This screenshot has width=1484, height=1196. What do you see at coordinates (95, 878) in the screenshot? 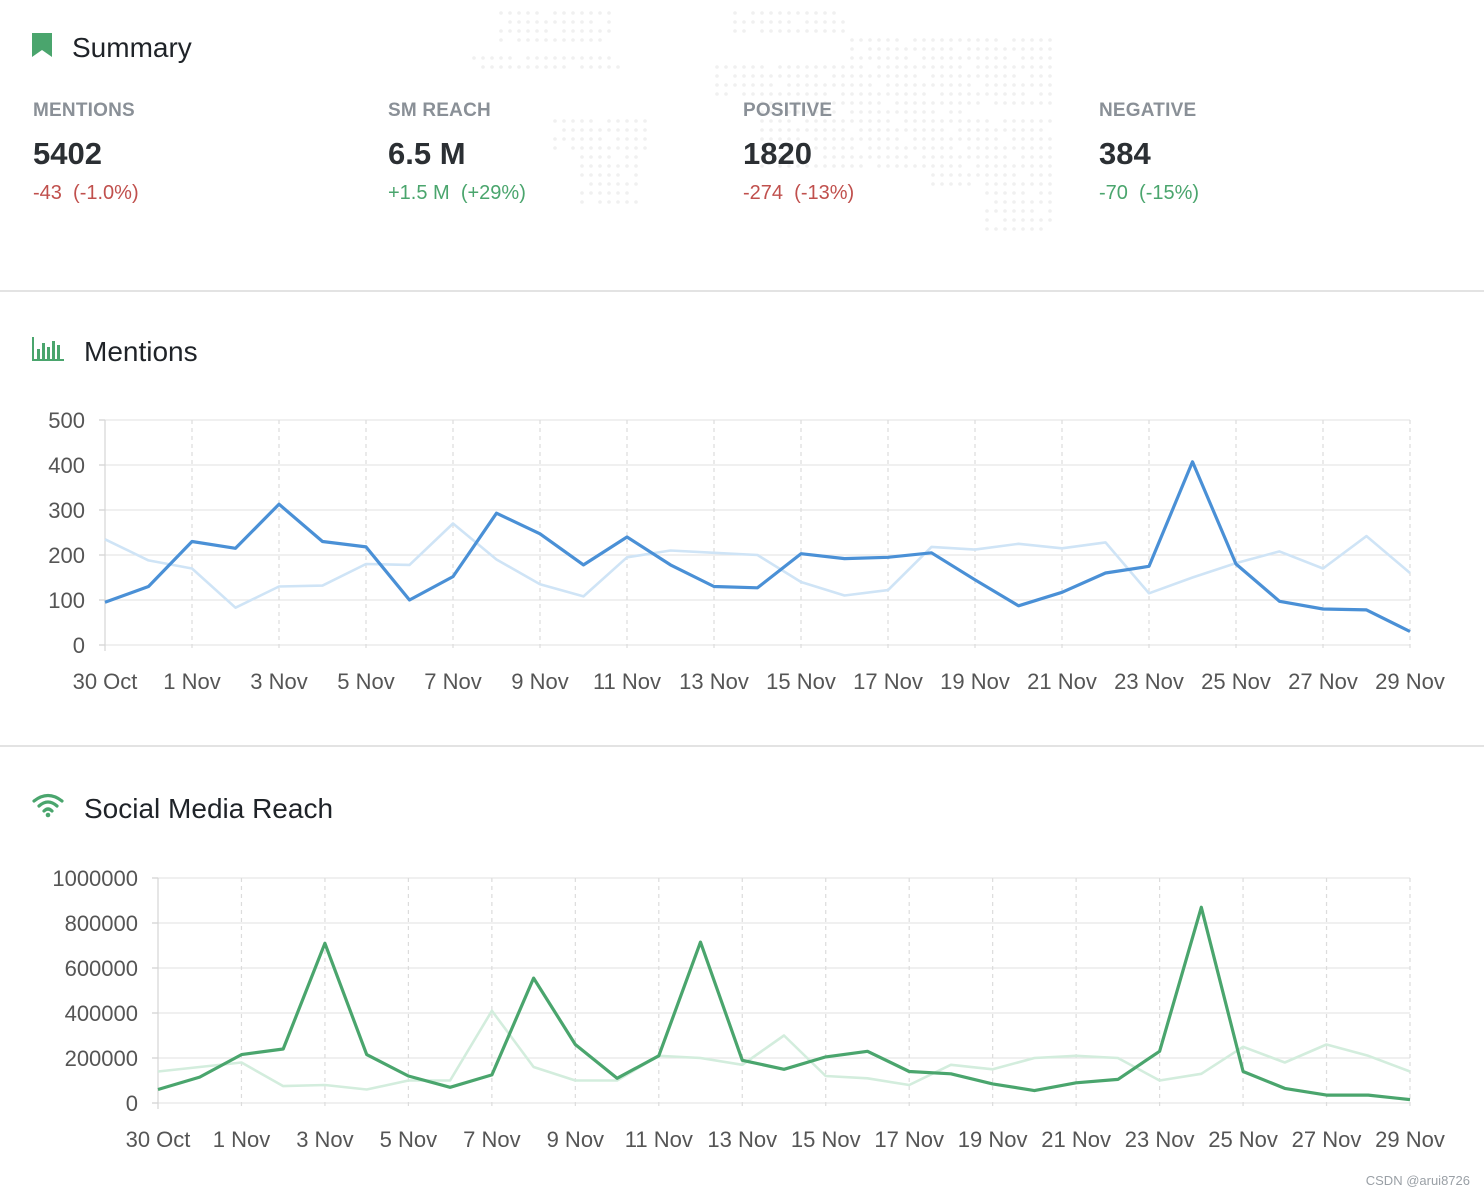
I see `y-tick-label: 1000000` at bounding box center [95, 878].